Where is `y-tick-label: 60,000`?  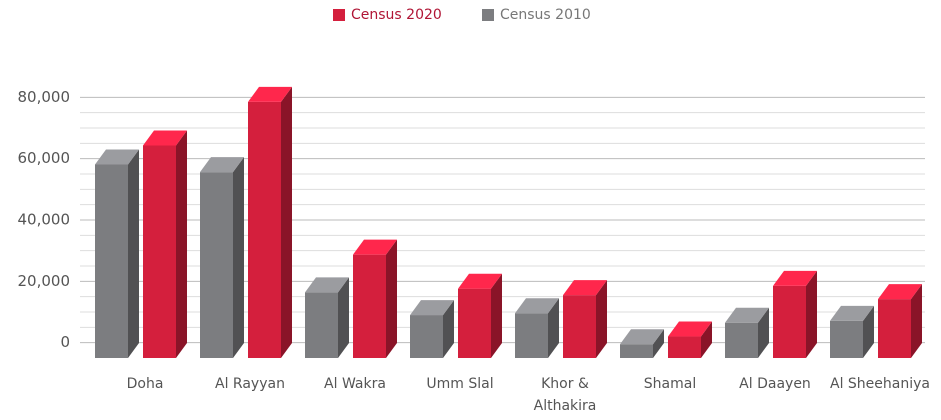
y-tick-label: 60,000 is located at coordinates (44, 158).